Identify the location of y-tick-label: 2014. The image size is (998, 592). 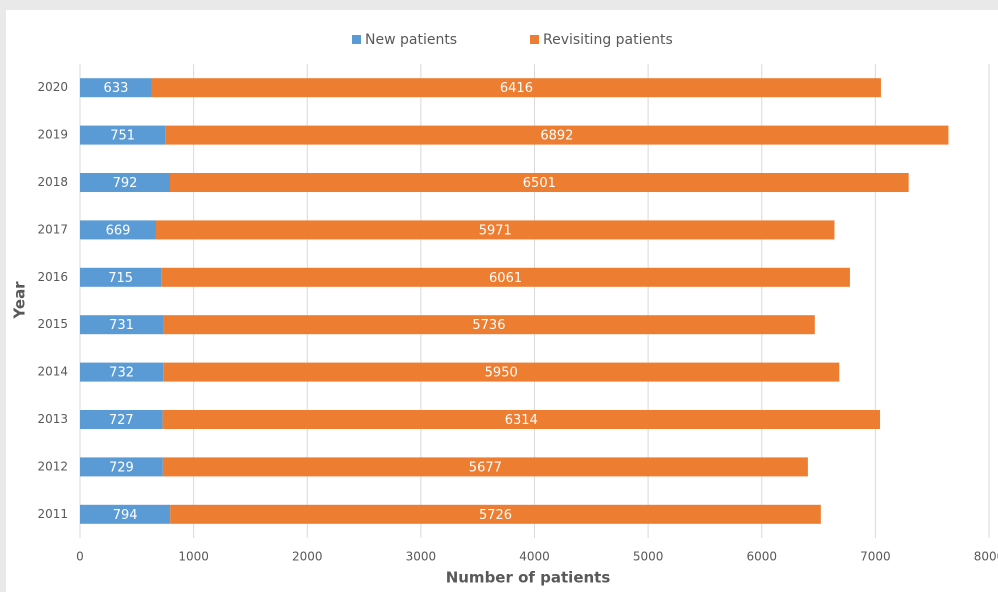
(52, 372).